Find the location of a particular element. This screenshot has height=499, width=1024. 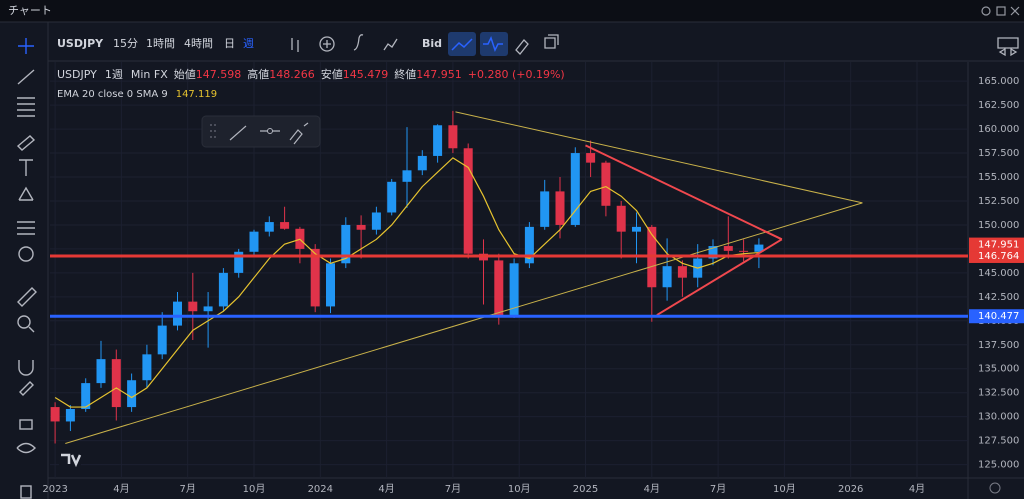

y-tick-label: 160.000 is located at coordinates (998, 129).